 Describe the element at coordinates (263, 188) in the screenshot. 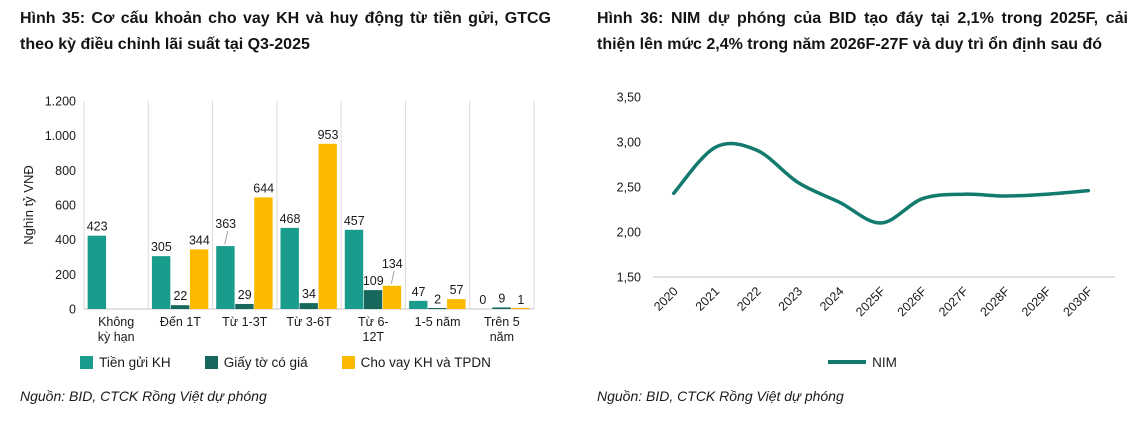

I see `bar-value-label: 644` at that location.